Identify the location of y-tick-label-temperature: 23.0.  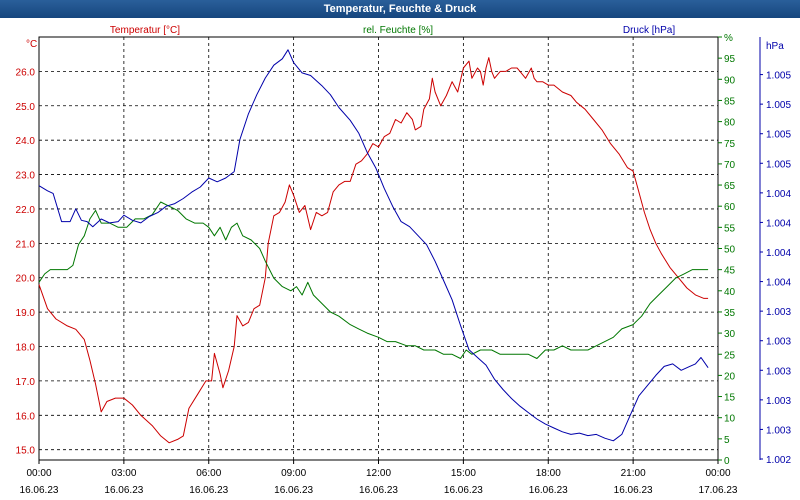
(26, 176).